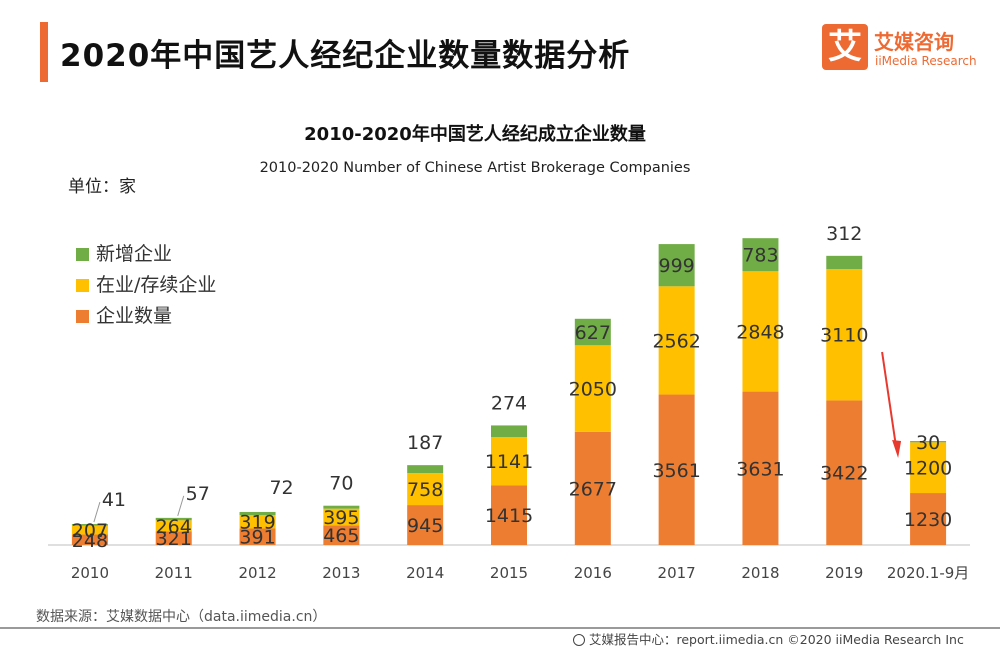 This screenshot has height=650, width=1000. What do you see at coordinates (844, 573) in the screenshot?
I see `x-tick-label: 2019` at bounding box center [844, 573].